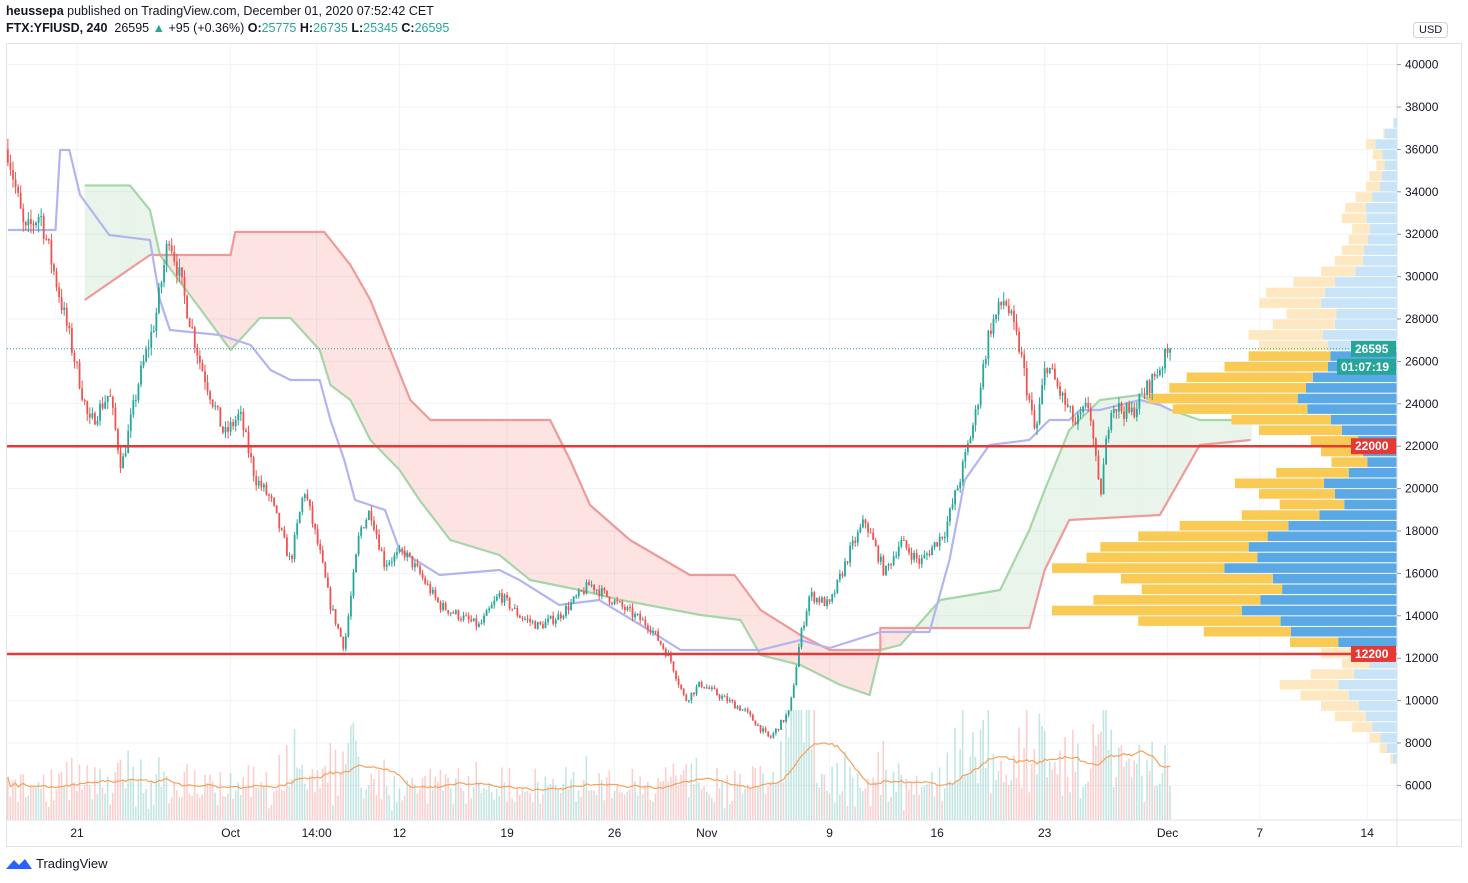  I want to click on volume-ma-line, so click(589, 767).